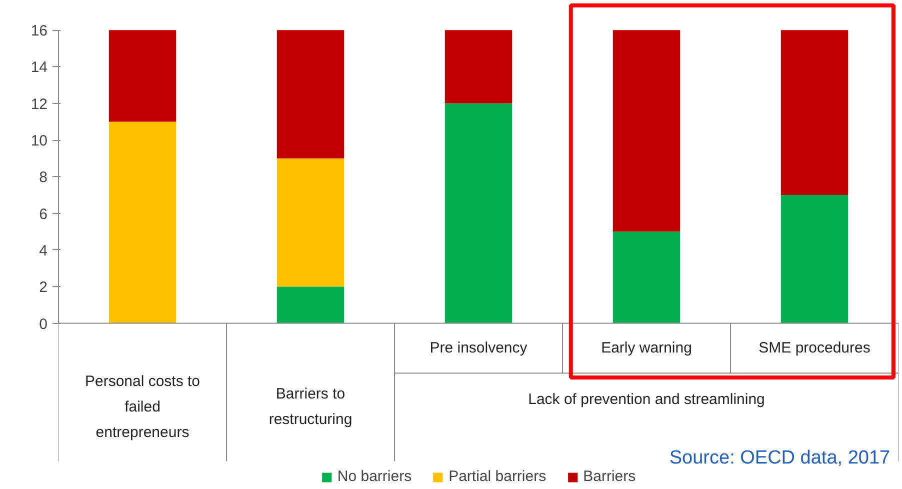  What do you see at coordinates (39, 141) in the screenshot?
I see `y-tick-label: 10` at bounding box center [39, 141].